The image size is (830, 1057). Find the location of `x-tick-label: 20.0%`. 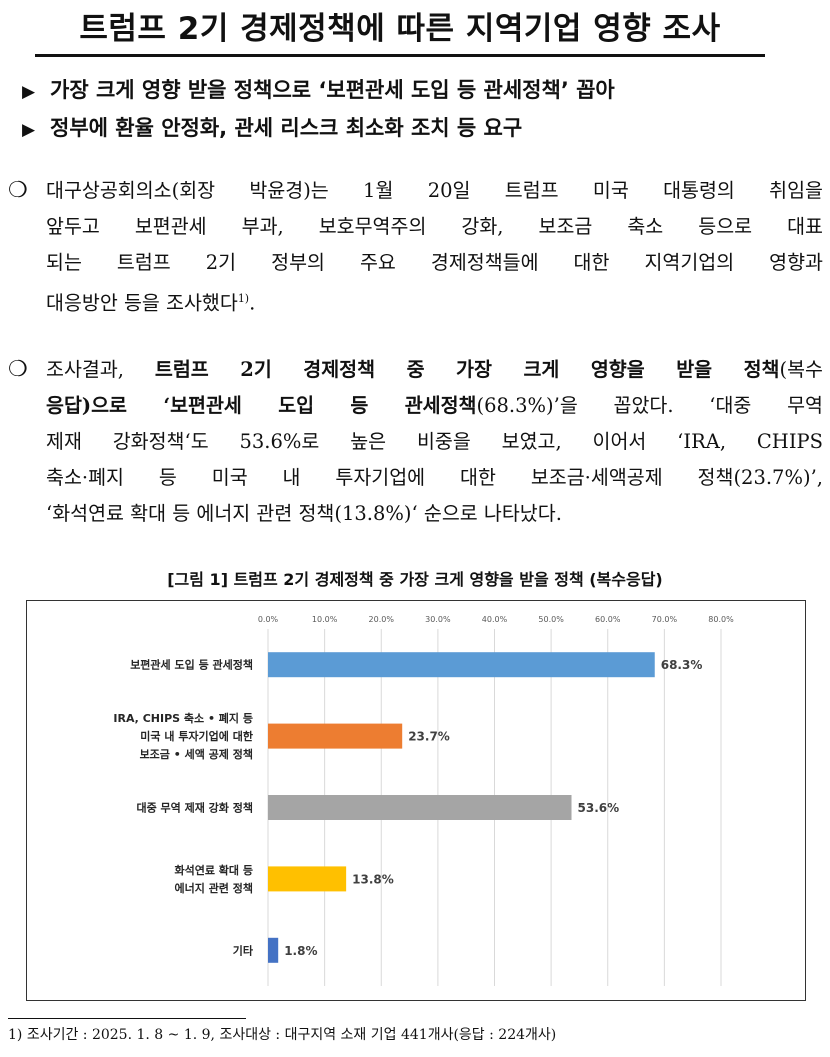

x-tick-label: 20.0% is located at coordinates (382, 619).